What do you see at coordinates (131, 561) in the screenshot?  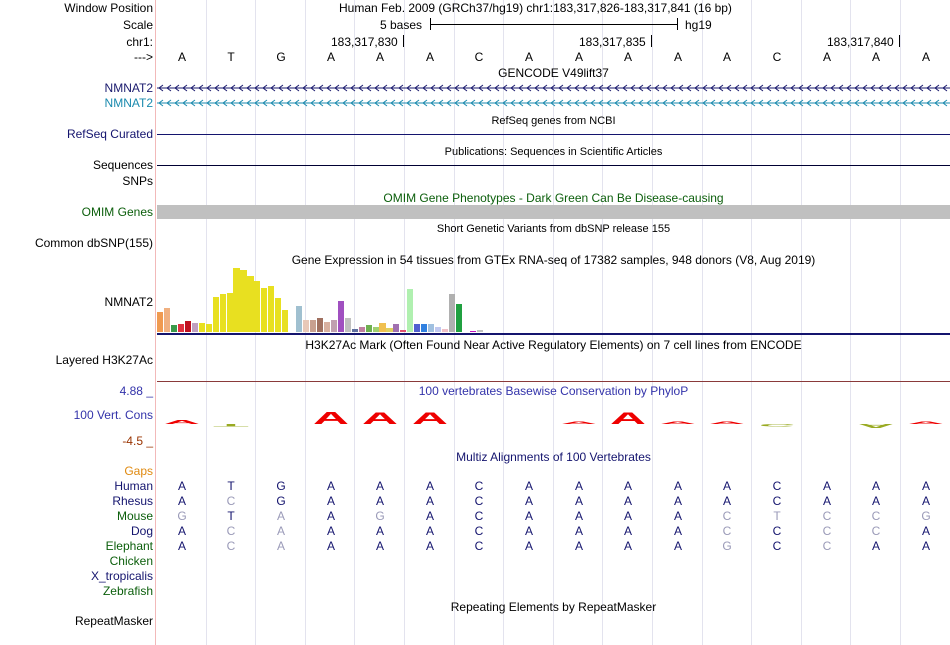 I see `multiz-species-label: Chicken` at bounding box center [131, 561].